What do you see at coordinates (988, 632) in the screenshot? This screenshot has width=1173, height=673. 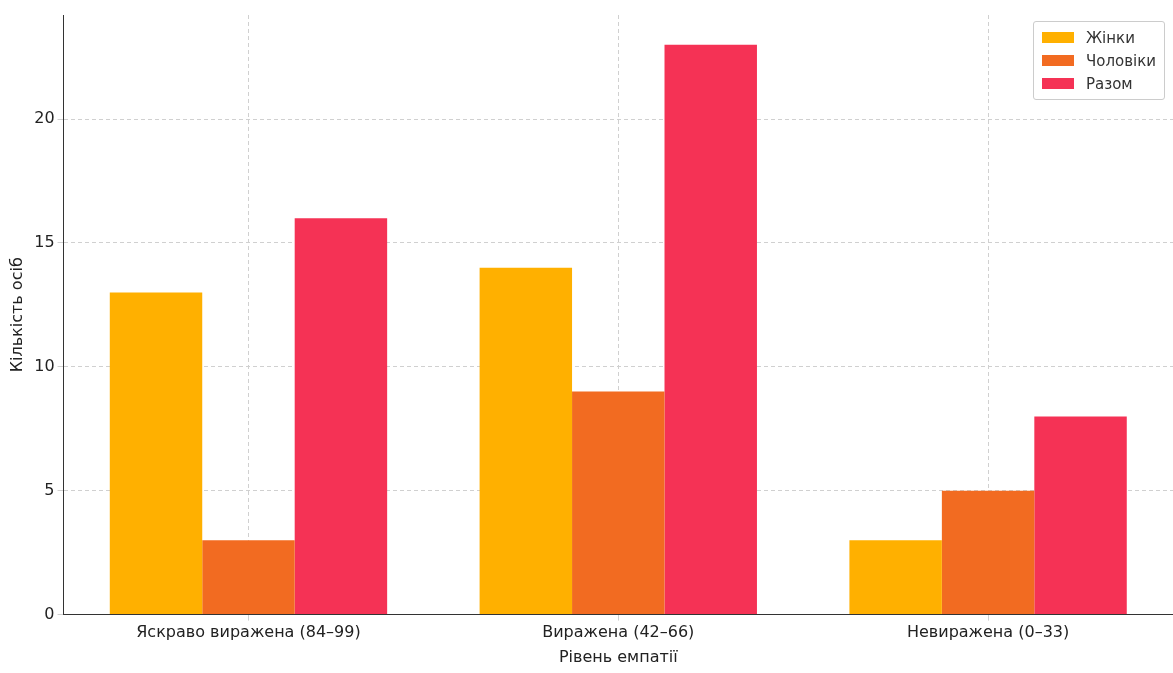 I see `x-tick-label: Невиражена (0–33)` at bounding box center [988, 632].